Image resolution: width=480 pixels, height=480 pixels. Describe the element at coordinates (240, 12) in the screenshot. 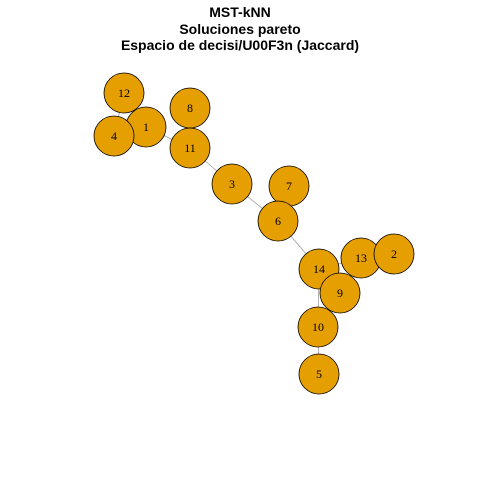

I see `title-line-1: MST-kNN` at that location.